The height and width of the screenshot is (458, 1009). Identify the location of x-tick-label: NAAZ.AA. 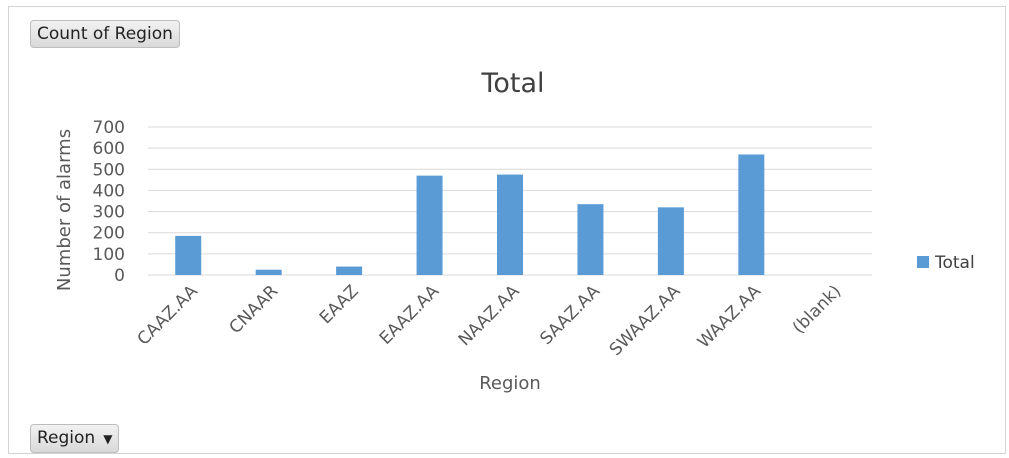
(489, 315).